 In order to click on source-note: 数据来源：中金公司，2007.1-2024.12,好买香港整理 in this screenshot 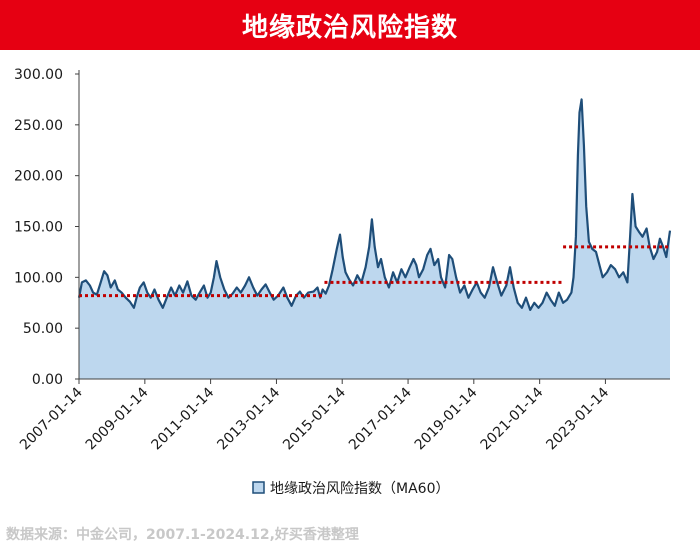, I will do `click(182, 535)`.